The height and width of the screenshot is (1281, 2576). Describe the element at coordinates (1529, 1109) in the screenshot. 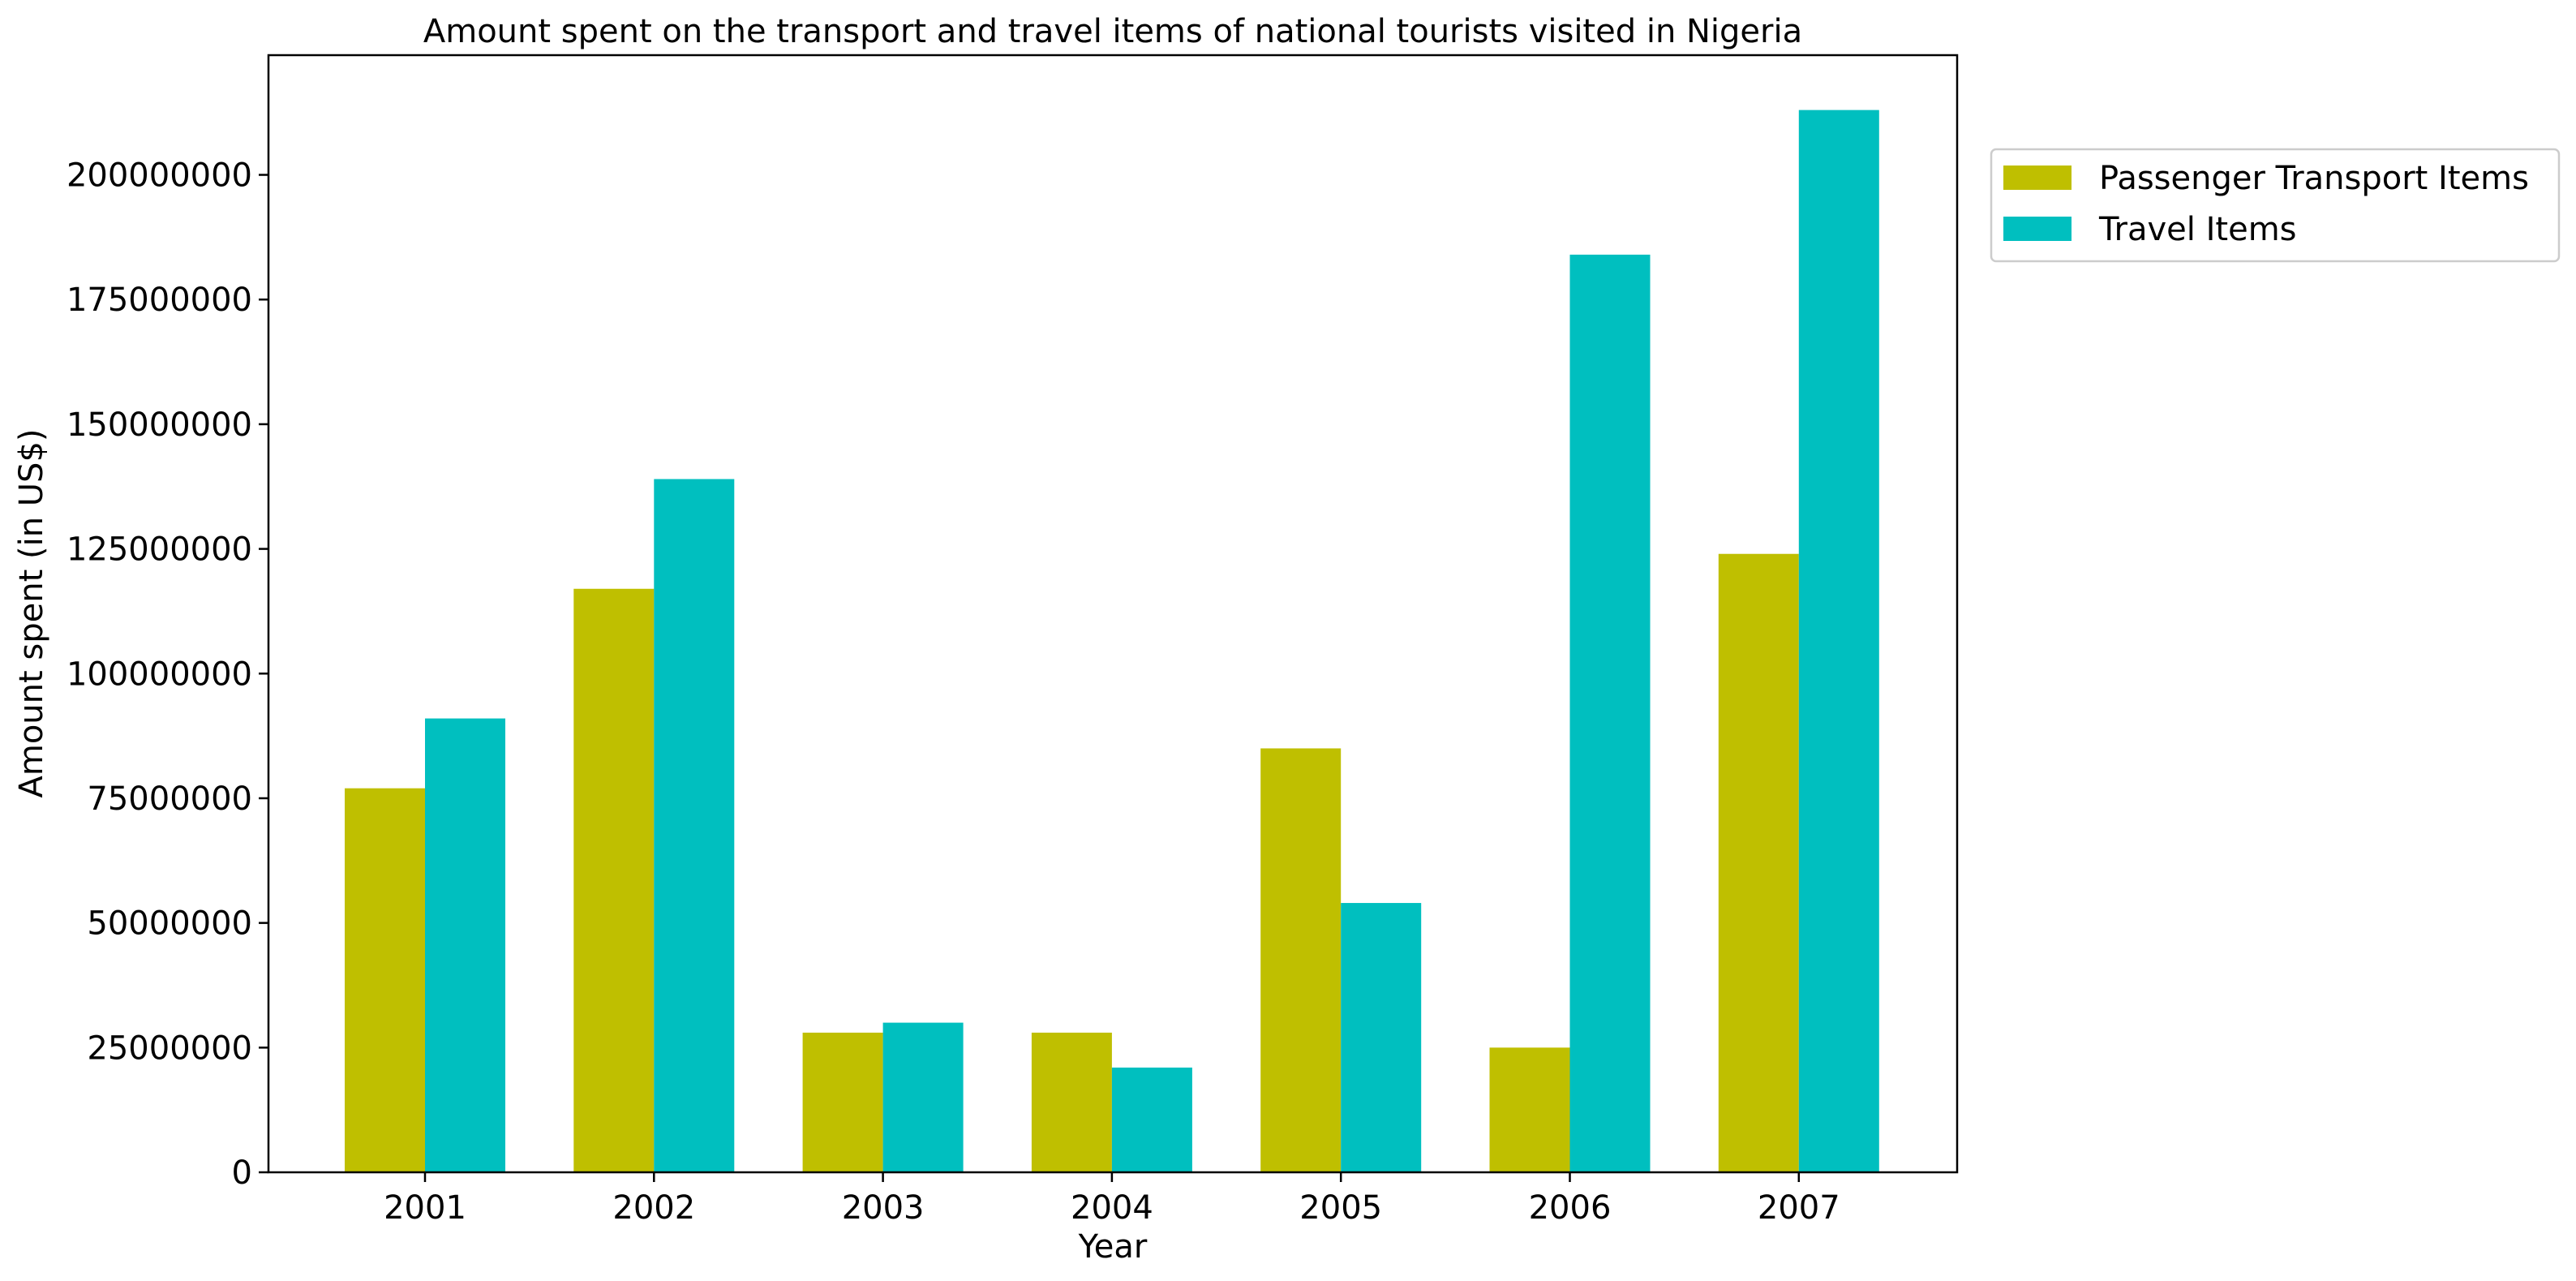

I see `bar-passenger-transport-2006` at that location.